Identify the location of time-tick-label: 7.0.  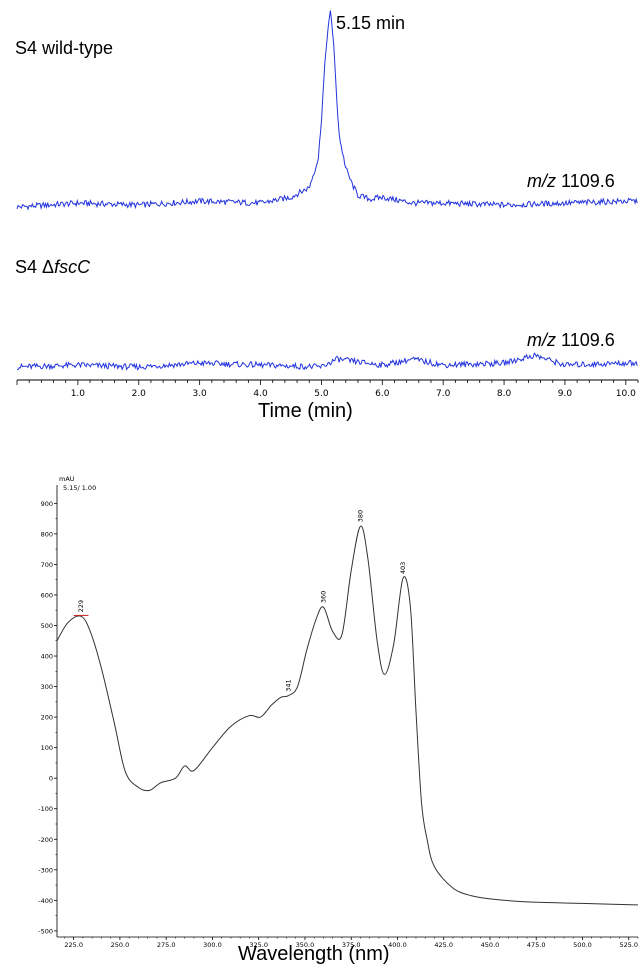
(443, 394).